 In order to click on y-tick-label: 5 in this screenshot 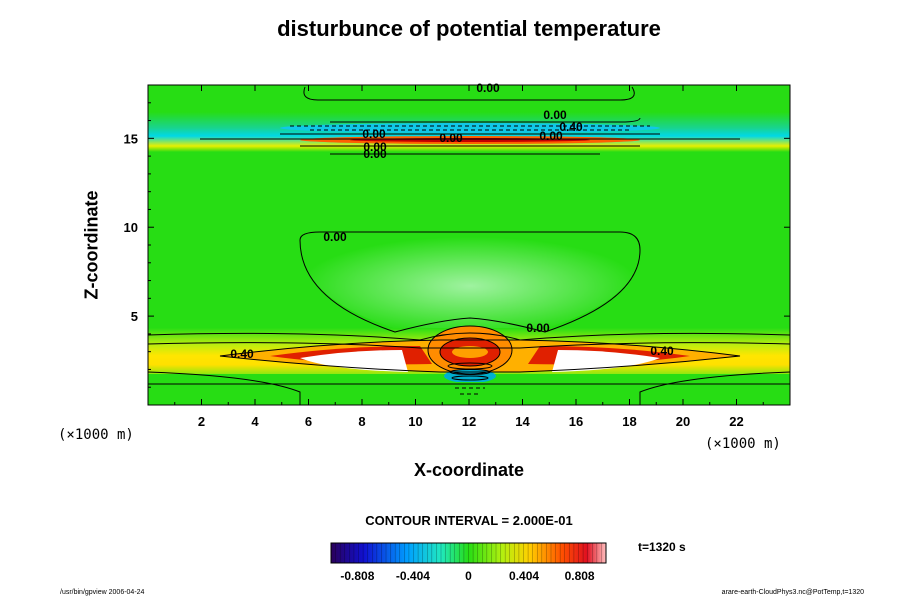, I will do `click(134, 316)`.